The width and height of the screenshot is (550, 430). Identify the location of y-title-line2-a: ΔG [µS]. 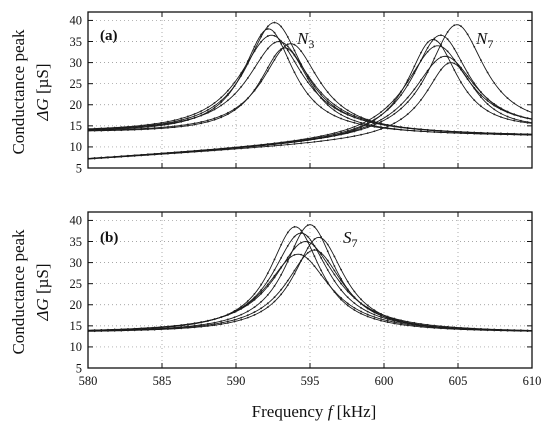
(42, 92).